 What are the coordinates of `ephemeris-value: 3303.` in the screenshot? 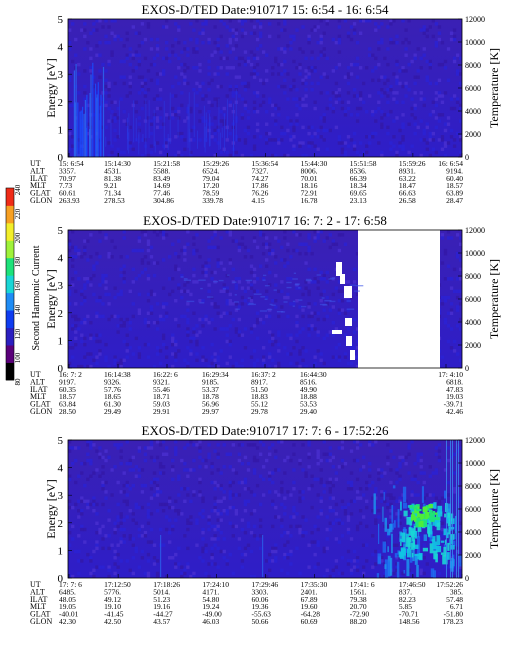 It's located at (260, 591).